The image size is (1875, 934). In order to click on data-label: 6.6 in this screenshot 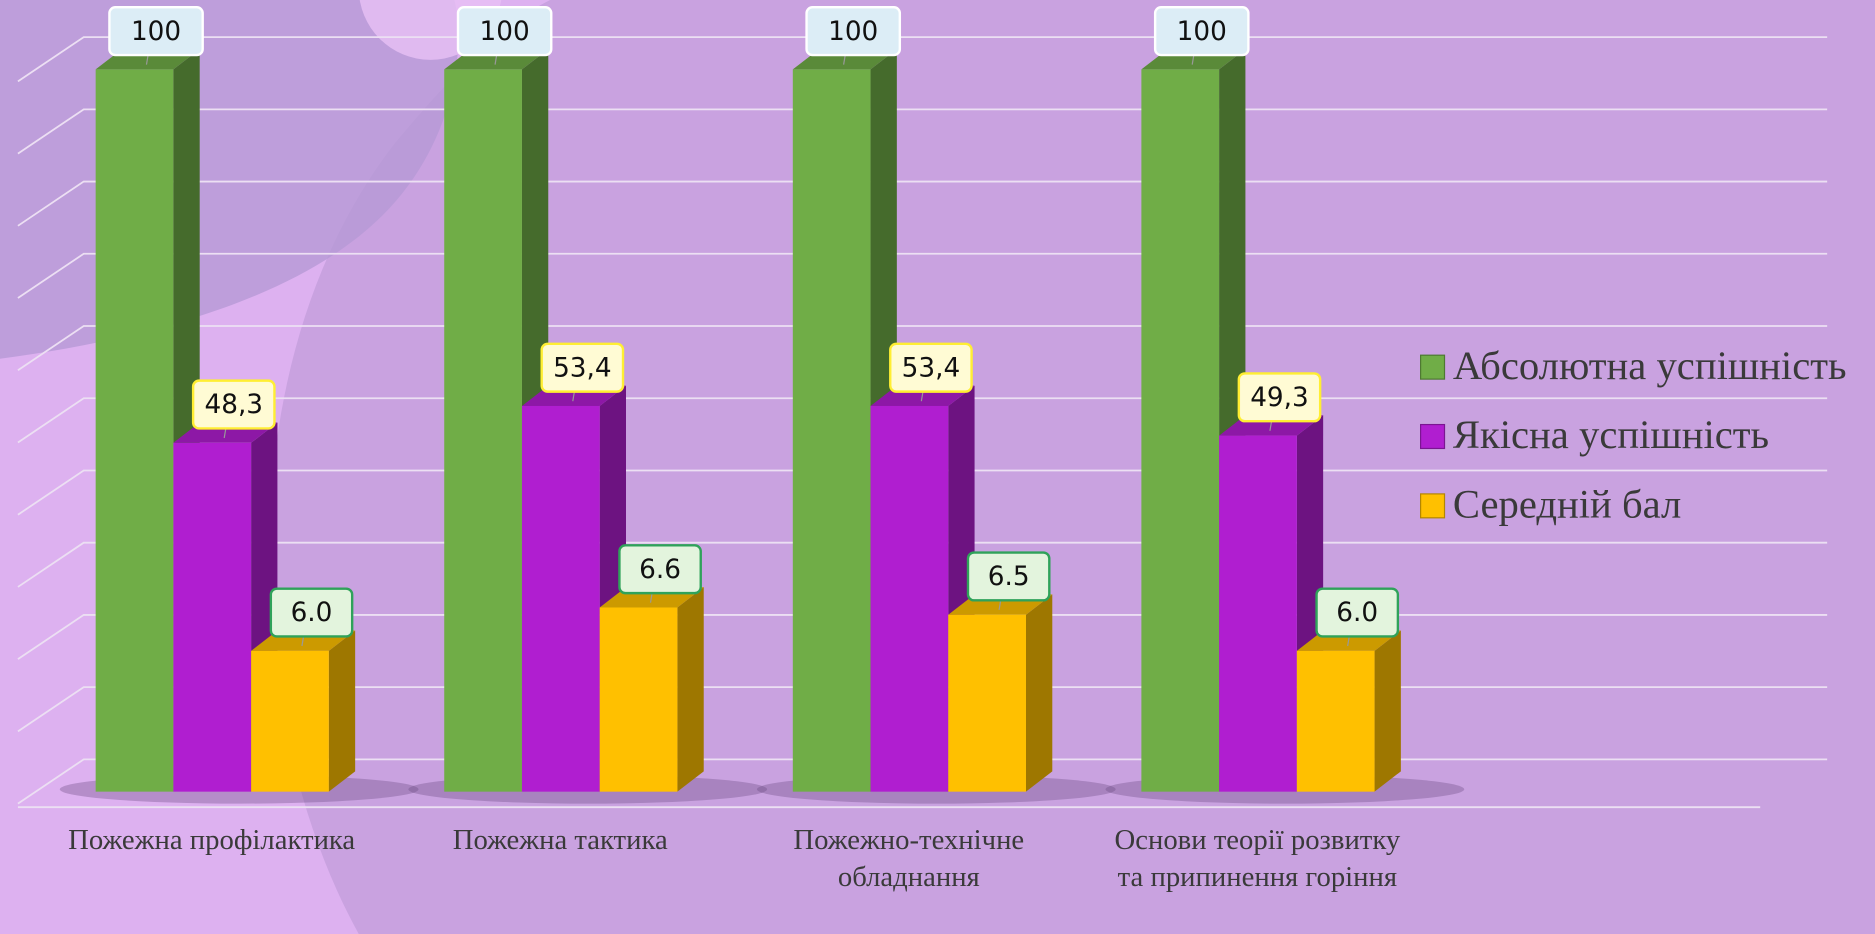, I will do `click(660, 570)`.